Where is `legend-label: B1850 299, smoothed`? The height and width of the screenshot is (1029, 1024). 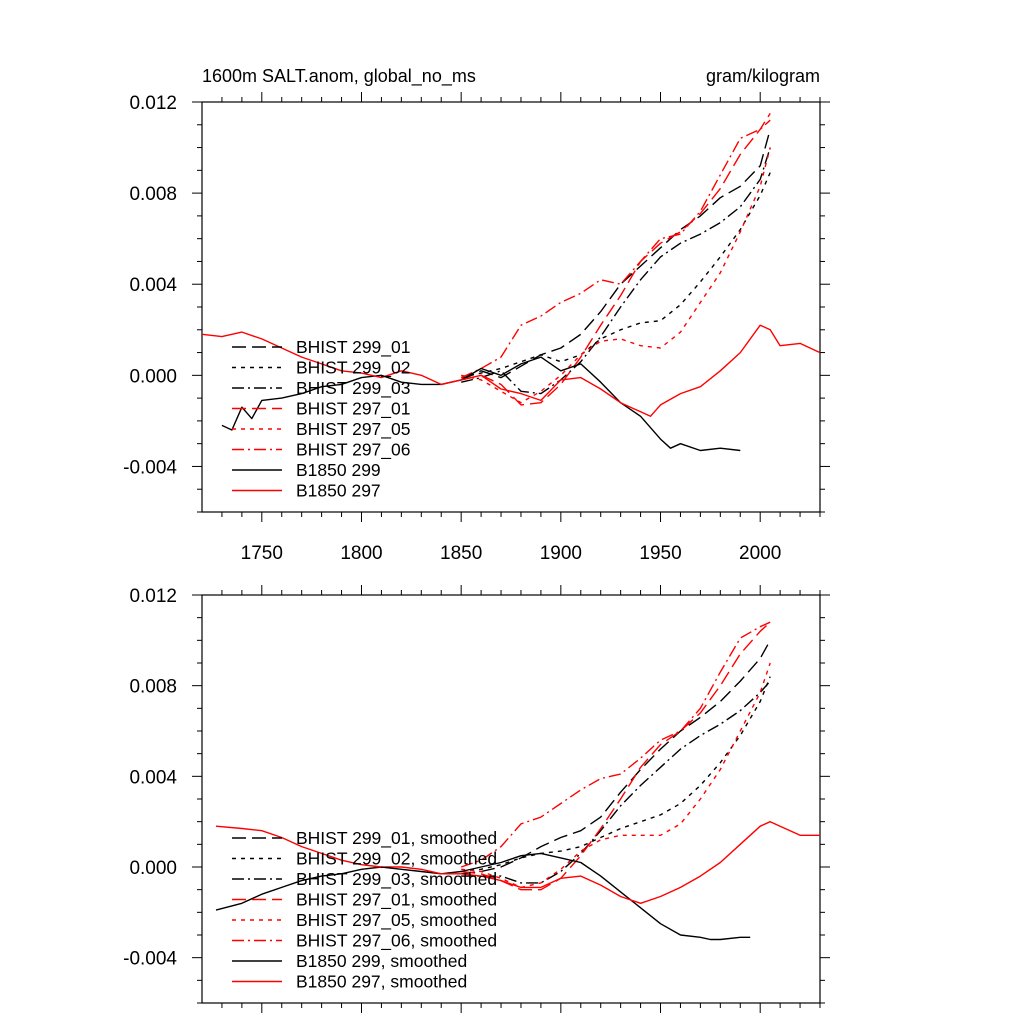 legend-label: B1850 299, smoothed is located at coordinates (381, 961).